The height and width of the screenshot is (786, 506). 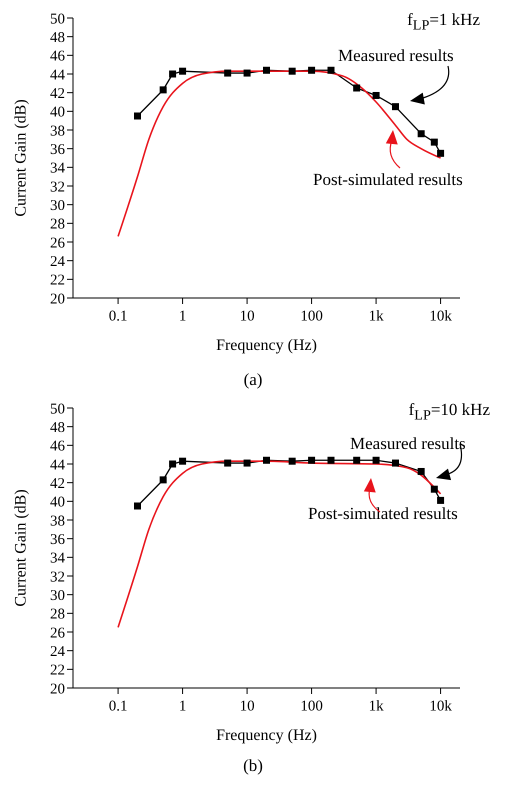 What do you see at coordinates (443, 22) in the screenshot?
I see `annotation: f$_{LP}$=1 kHz` at bounding box center [443, 22].